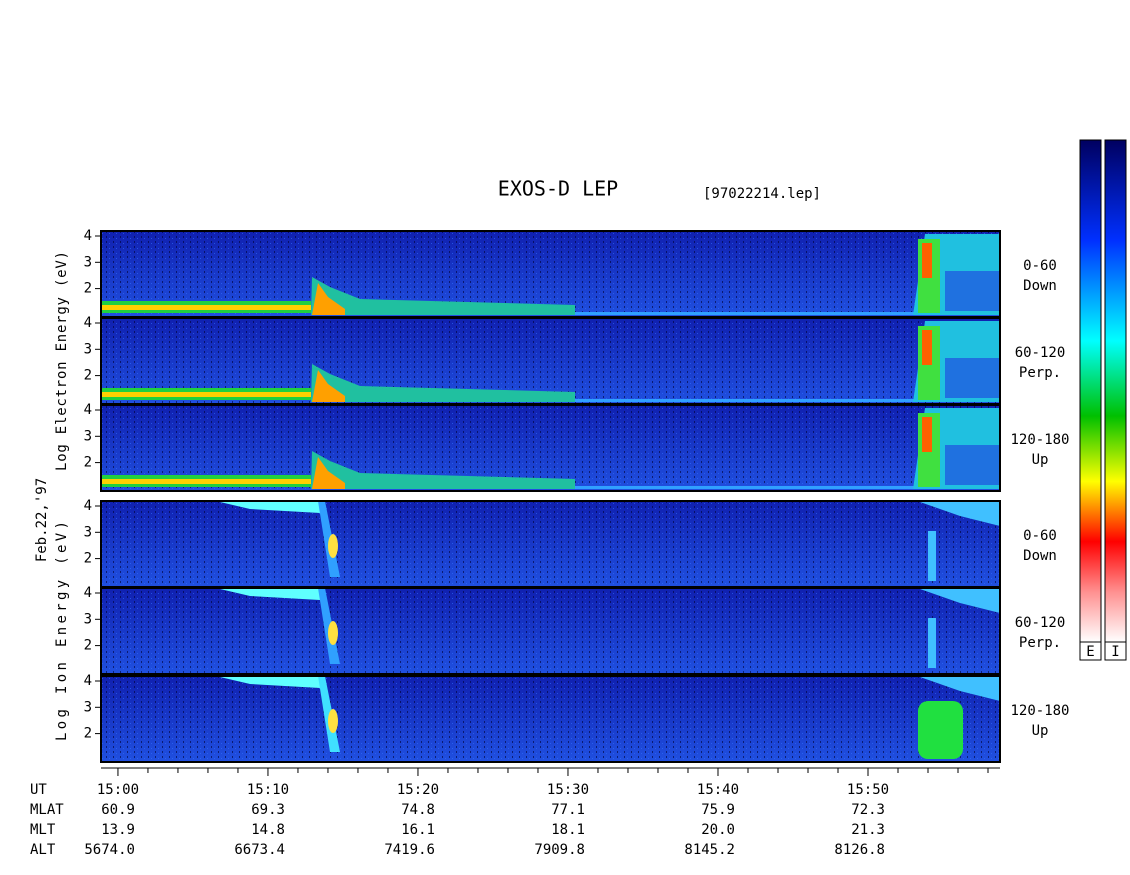 The height and width of the screenshot is (875, 1130). What do you see at coordinates (558, 189) in the screenshot?
I see `title: EXOS-D LEP` at bounding box center [558, 189].